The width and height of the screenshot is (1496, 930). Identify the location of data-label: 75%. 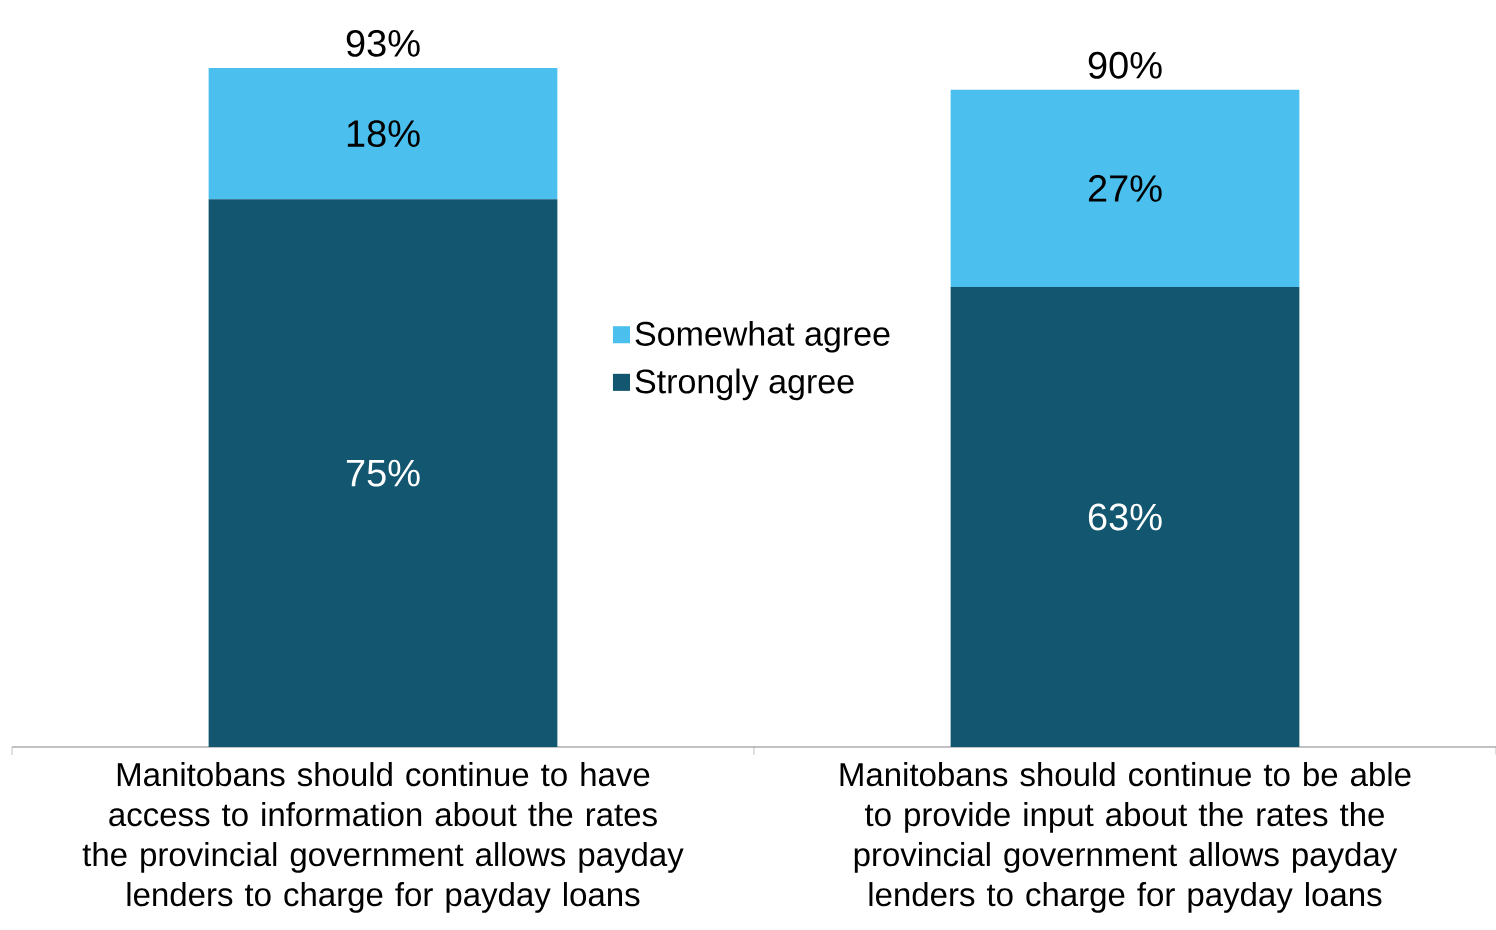
(383, 473).